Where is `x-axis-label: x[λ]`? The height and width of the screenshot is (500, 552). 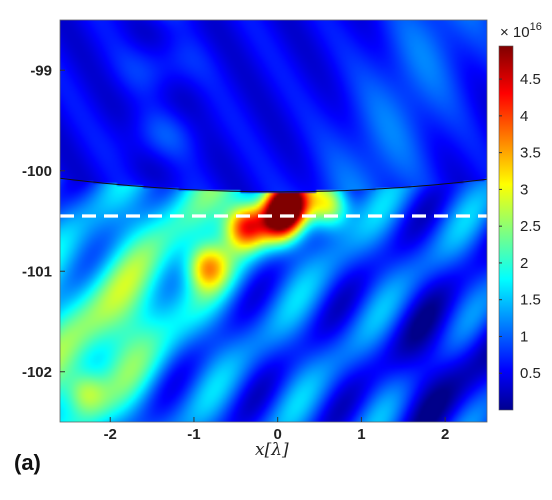 x-axis-label: x[λ] is located at coordinates (272, 450).